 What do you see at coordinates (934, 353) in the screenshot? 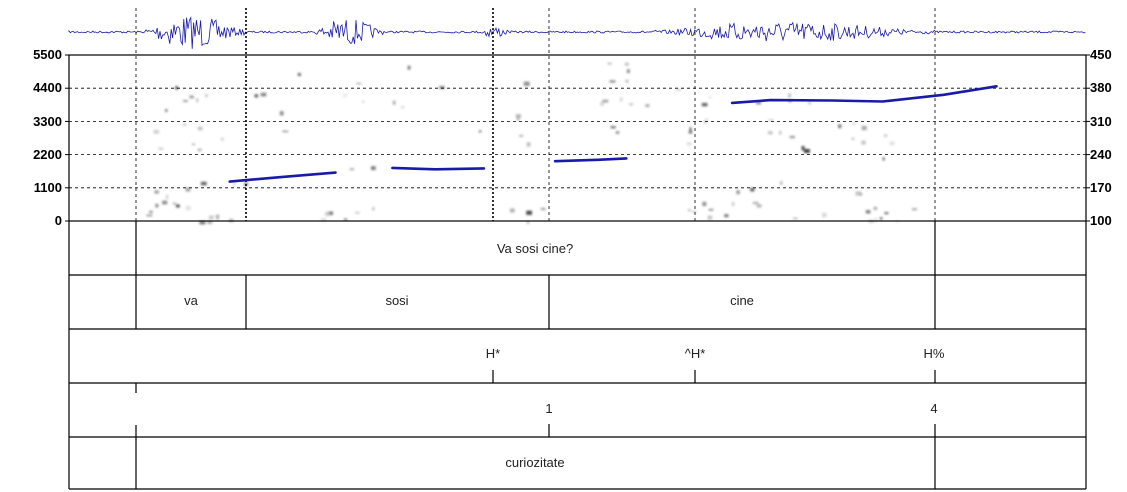
I see `tier-tone-H-percent: H%` at bounding box center [934, 353].